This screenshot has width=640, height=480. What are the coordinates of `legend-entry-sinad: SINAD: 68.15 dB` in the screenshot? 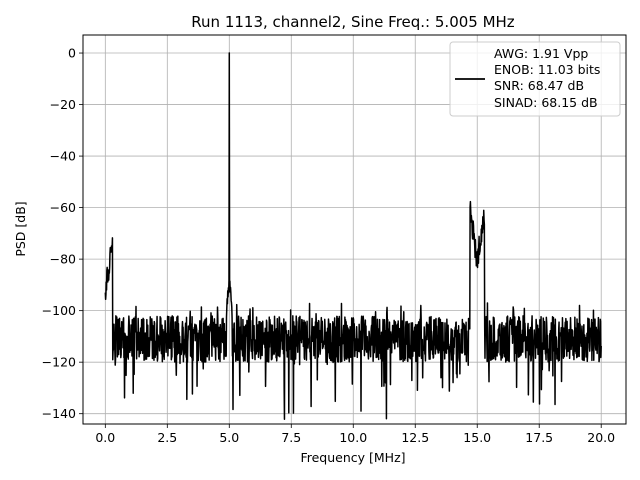 It's located at (546, 102).